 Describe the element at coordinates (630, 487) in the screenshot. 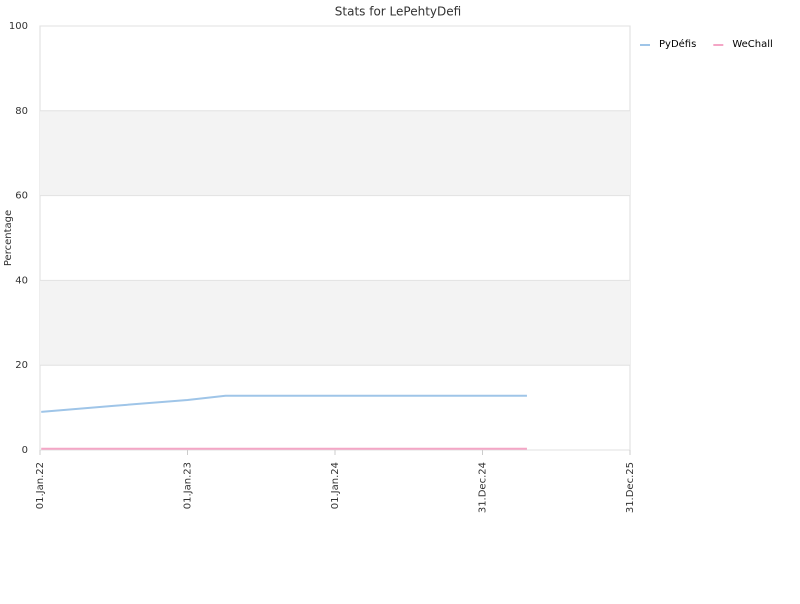

I see `x-tick-label: 31.Dec.25` at that location.